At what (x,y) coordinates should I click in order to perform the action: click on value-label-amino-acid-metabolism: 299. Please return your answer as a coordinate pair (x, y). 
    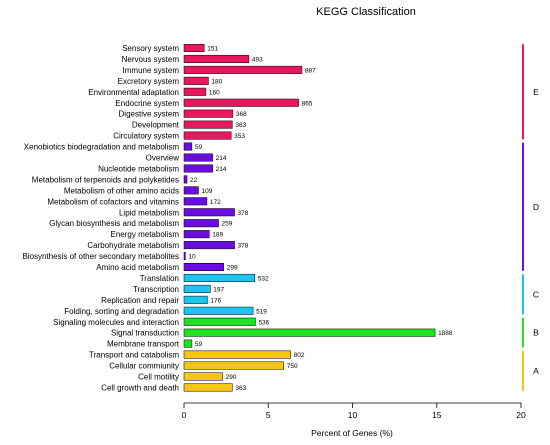
    Looking at the image, I should click on (232, 268).